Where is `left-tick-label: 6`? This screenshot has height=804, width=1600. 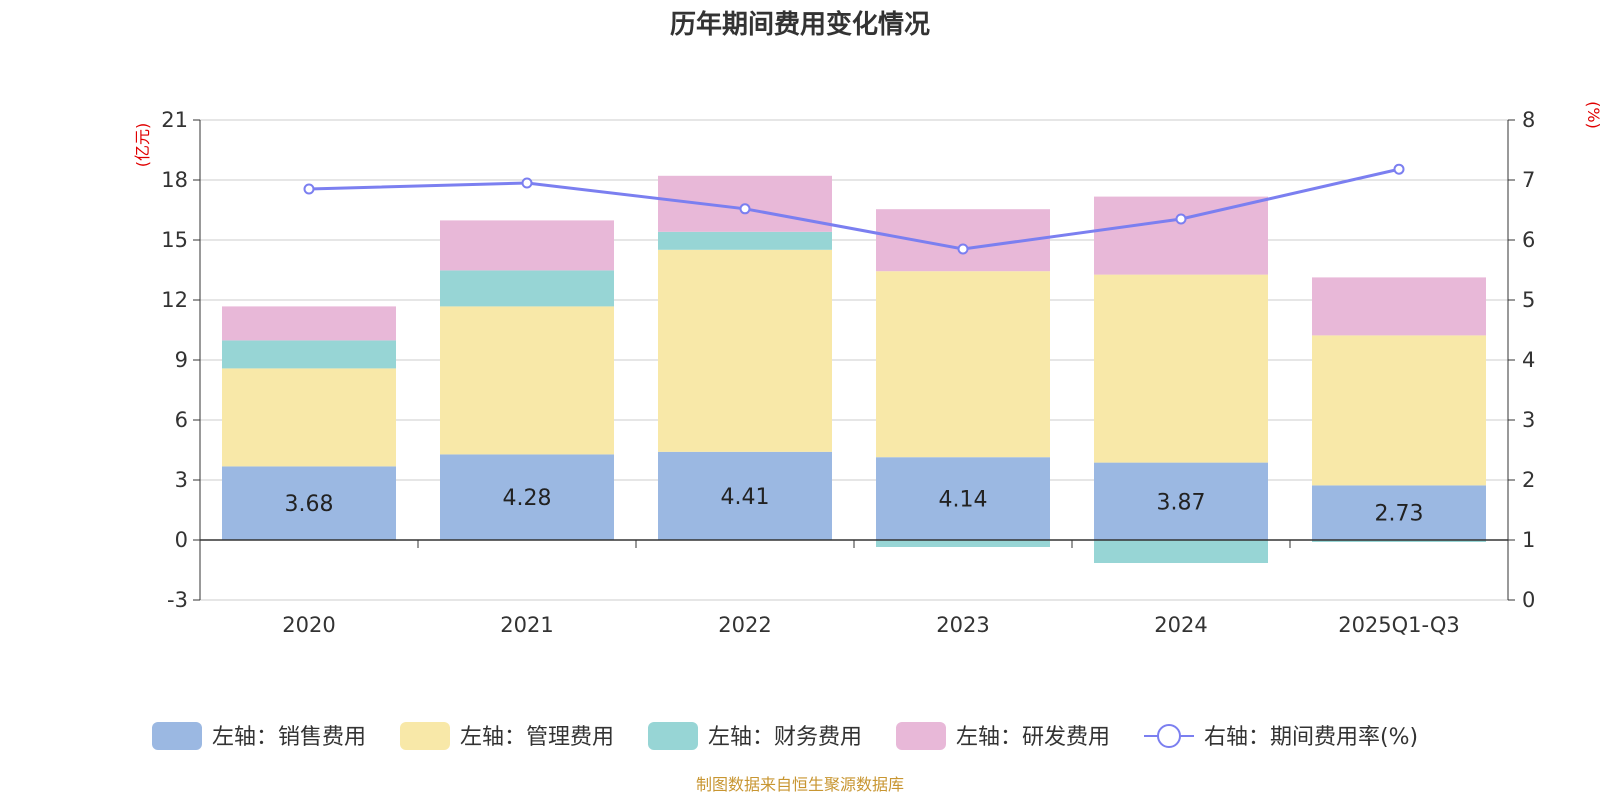 left-tick-label: 6 is located at coordinates (181, 420).